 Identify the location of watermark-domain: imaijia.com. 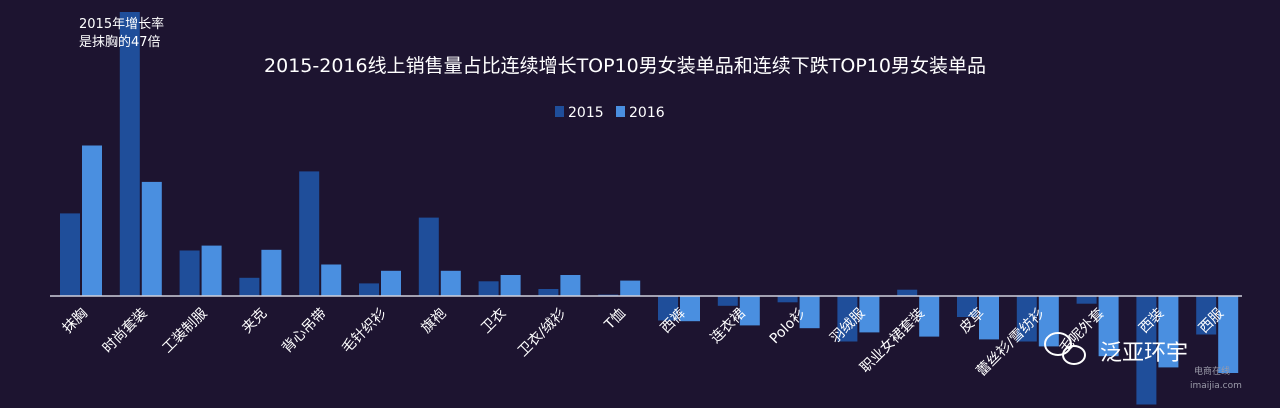
(1216, 386).